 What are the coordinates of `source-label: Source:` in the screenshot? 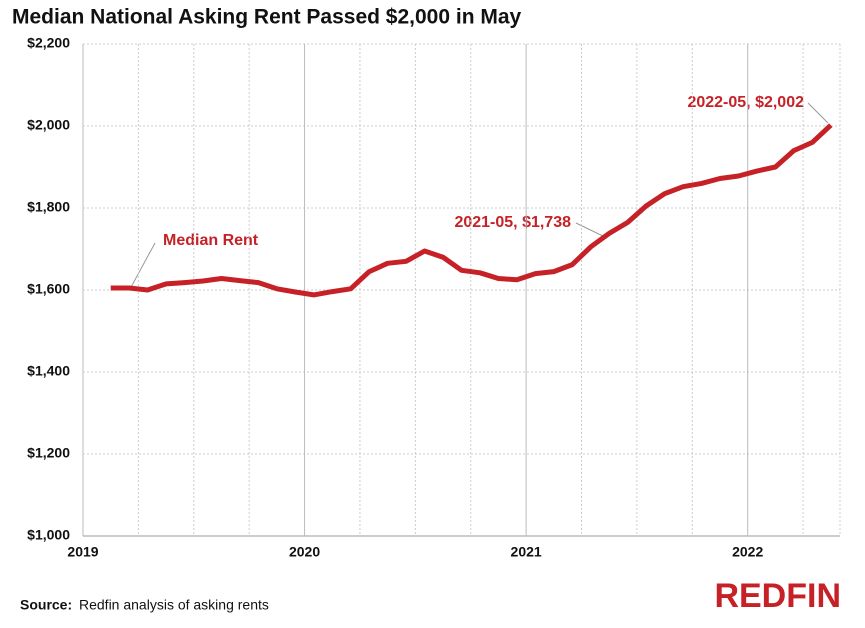 It's located at (46, 605).